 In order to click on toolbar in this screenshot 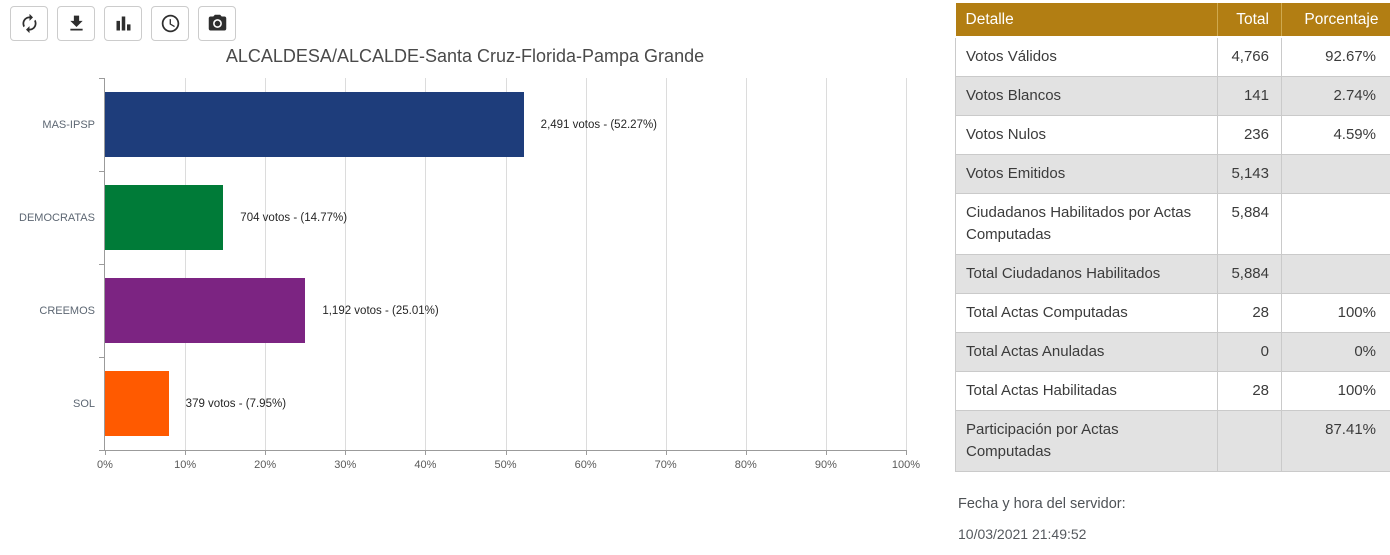, I will do `click(123, 23)`.